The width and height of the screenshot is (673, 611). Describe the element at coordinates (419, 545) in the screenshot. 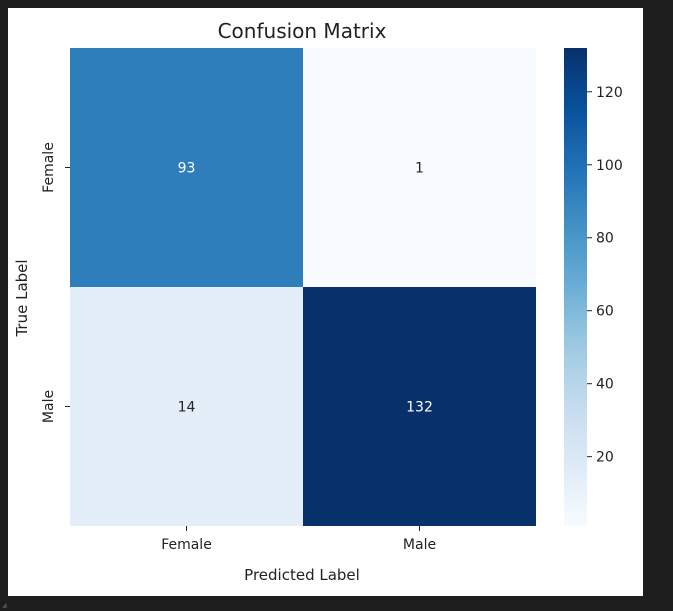

I see `x-tick-label: Male` at that location.